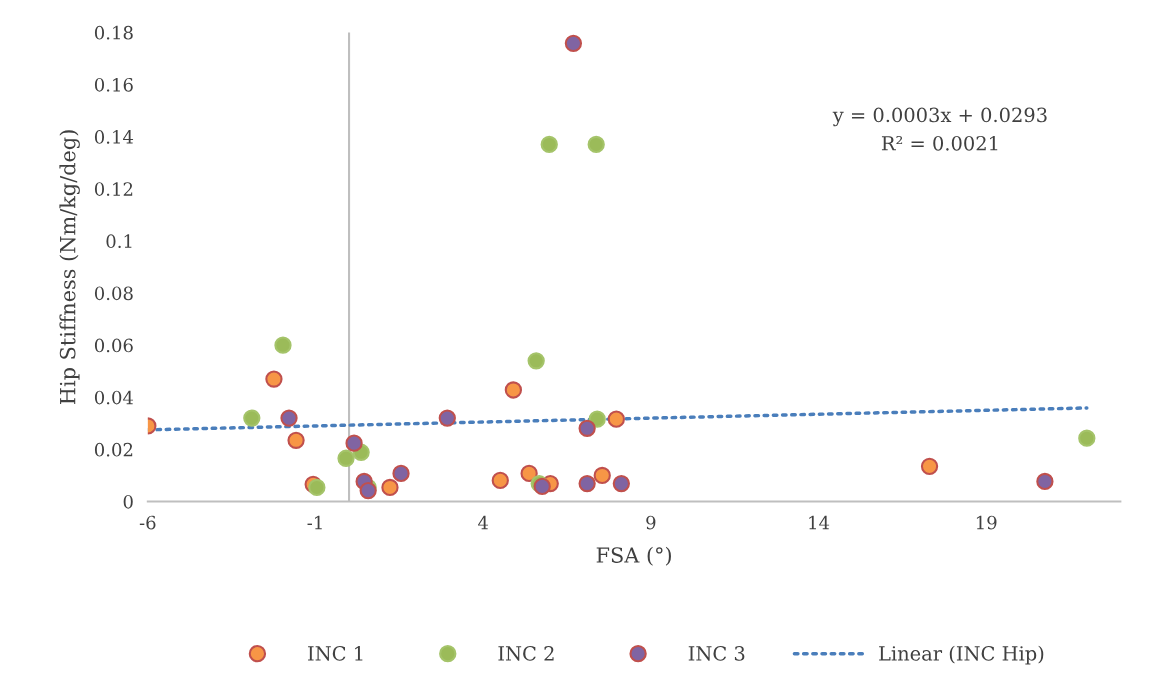 This screenshot has width=1155, height=675. I want to click on y-tick-label: 0.04, so click(114, 397).